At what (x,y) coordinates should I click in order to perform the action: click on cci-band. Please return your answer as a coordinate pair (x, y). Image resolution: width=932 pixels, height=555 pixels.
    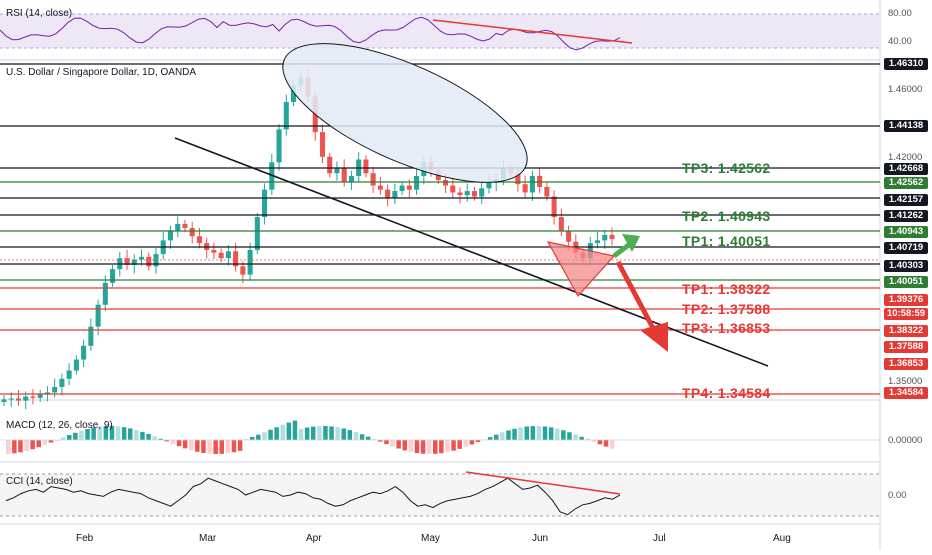
    Looking at the image, I should click on (440, 495).